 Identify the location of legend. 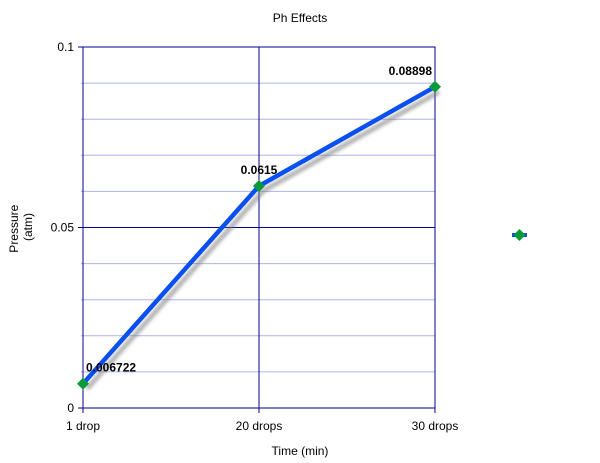
(520, 235).